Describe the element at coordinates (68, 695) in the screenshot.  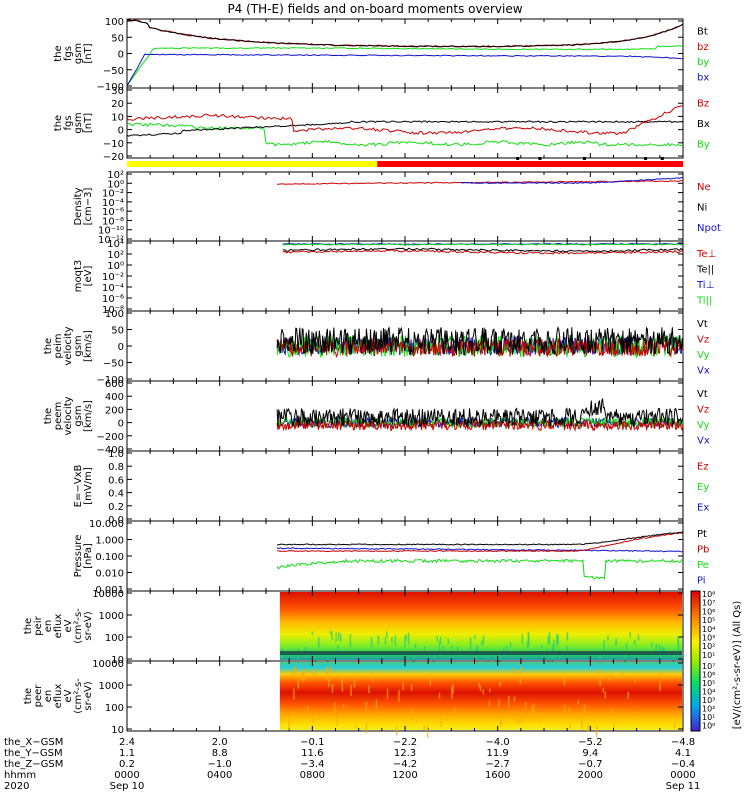
I see `y-axis-label-line: eV` at that location.